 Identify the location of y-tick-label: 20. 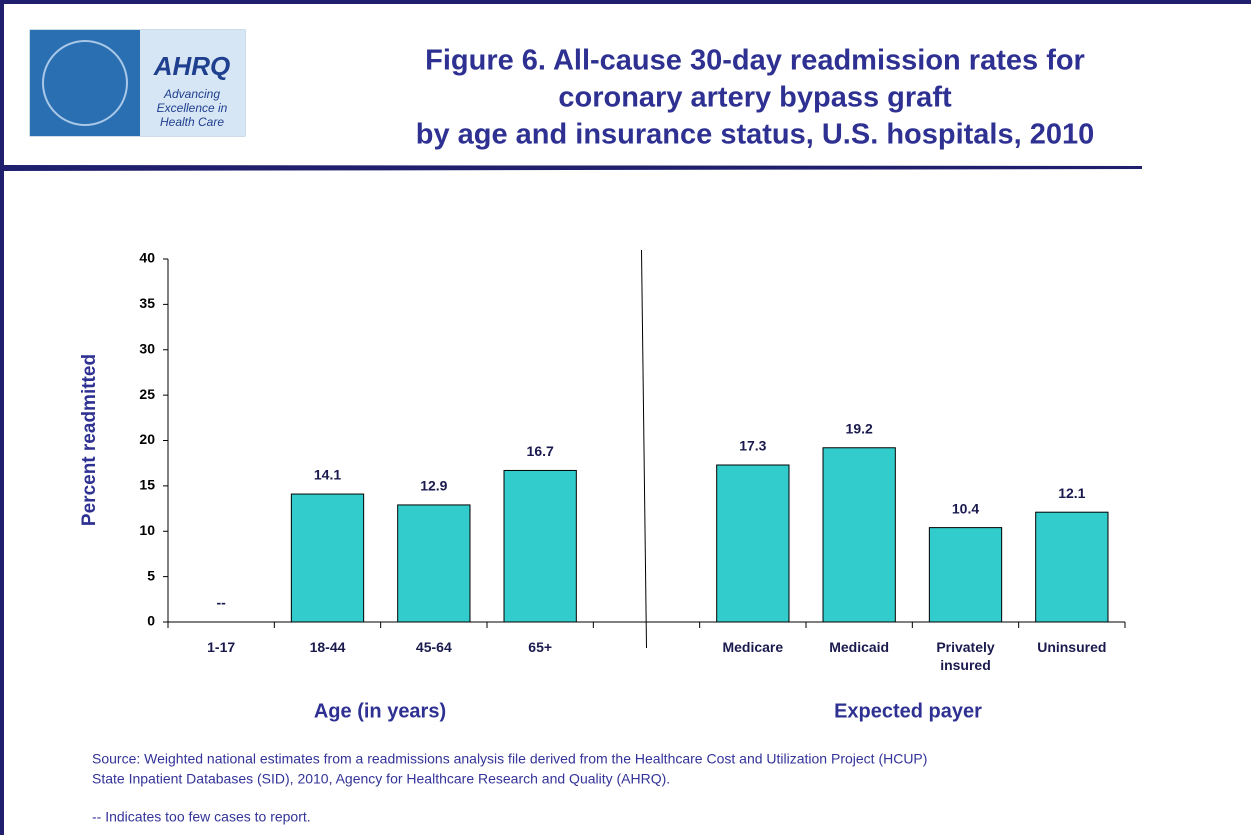
(147, 439).